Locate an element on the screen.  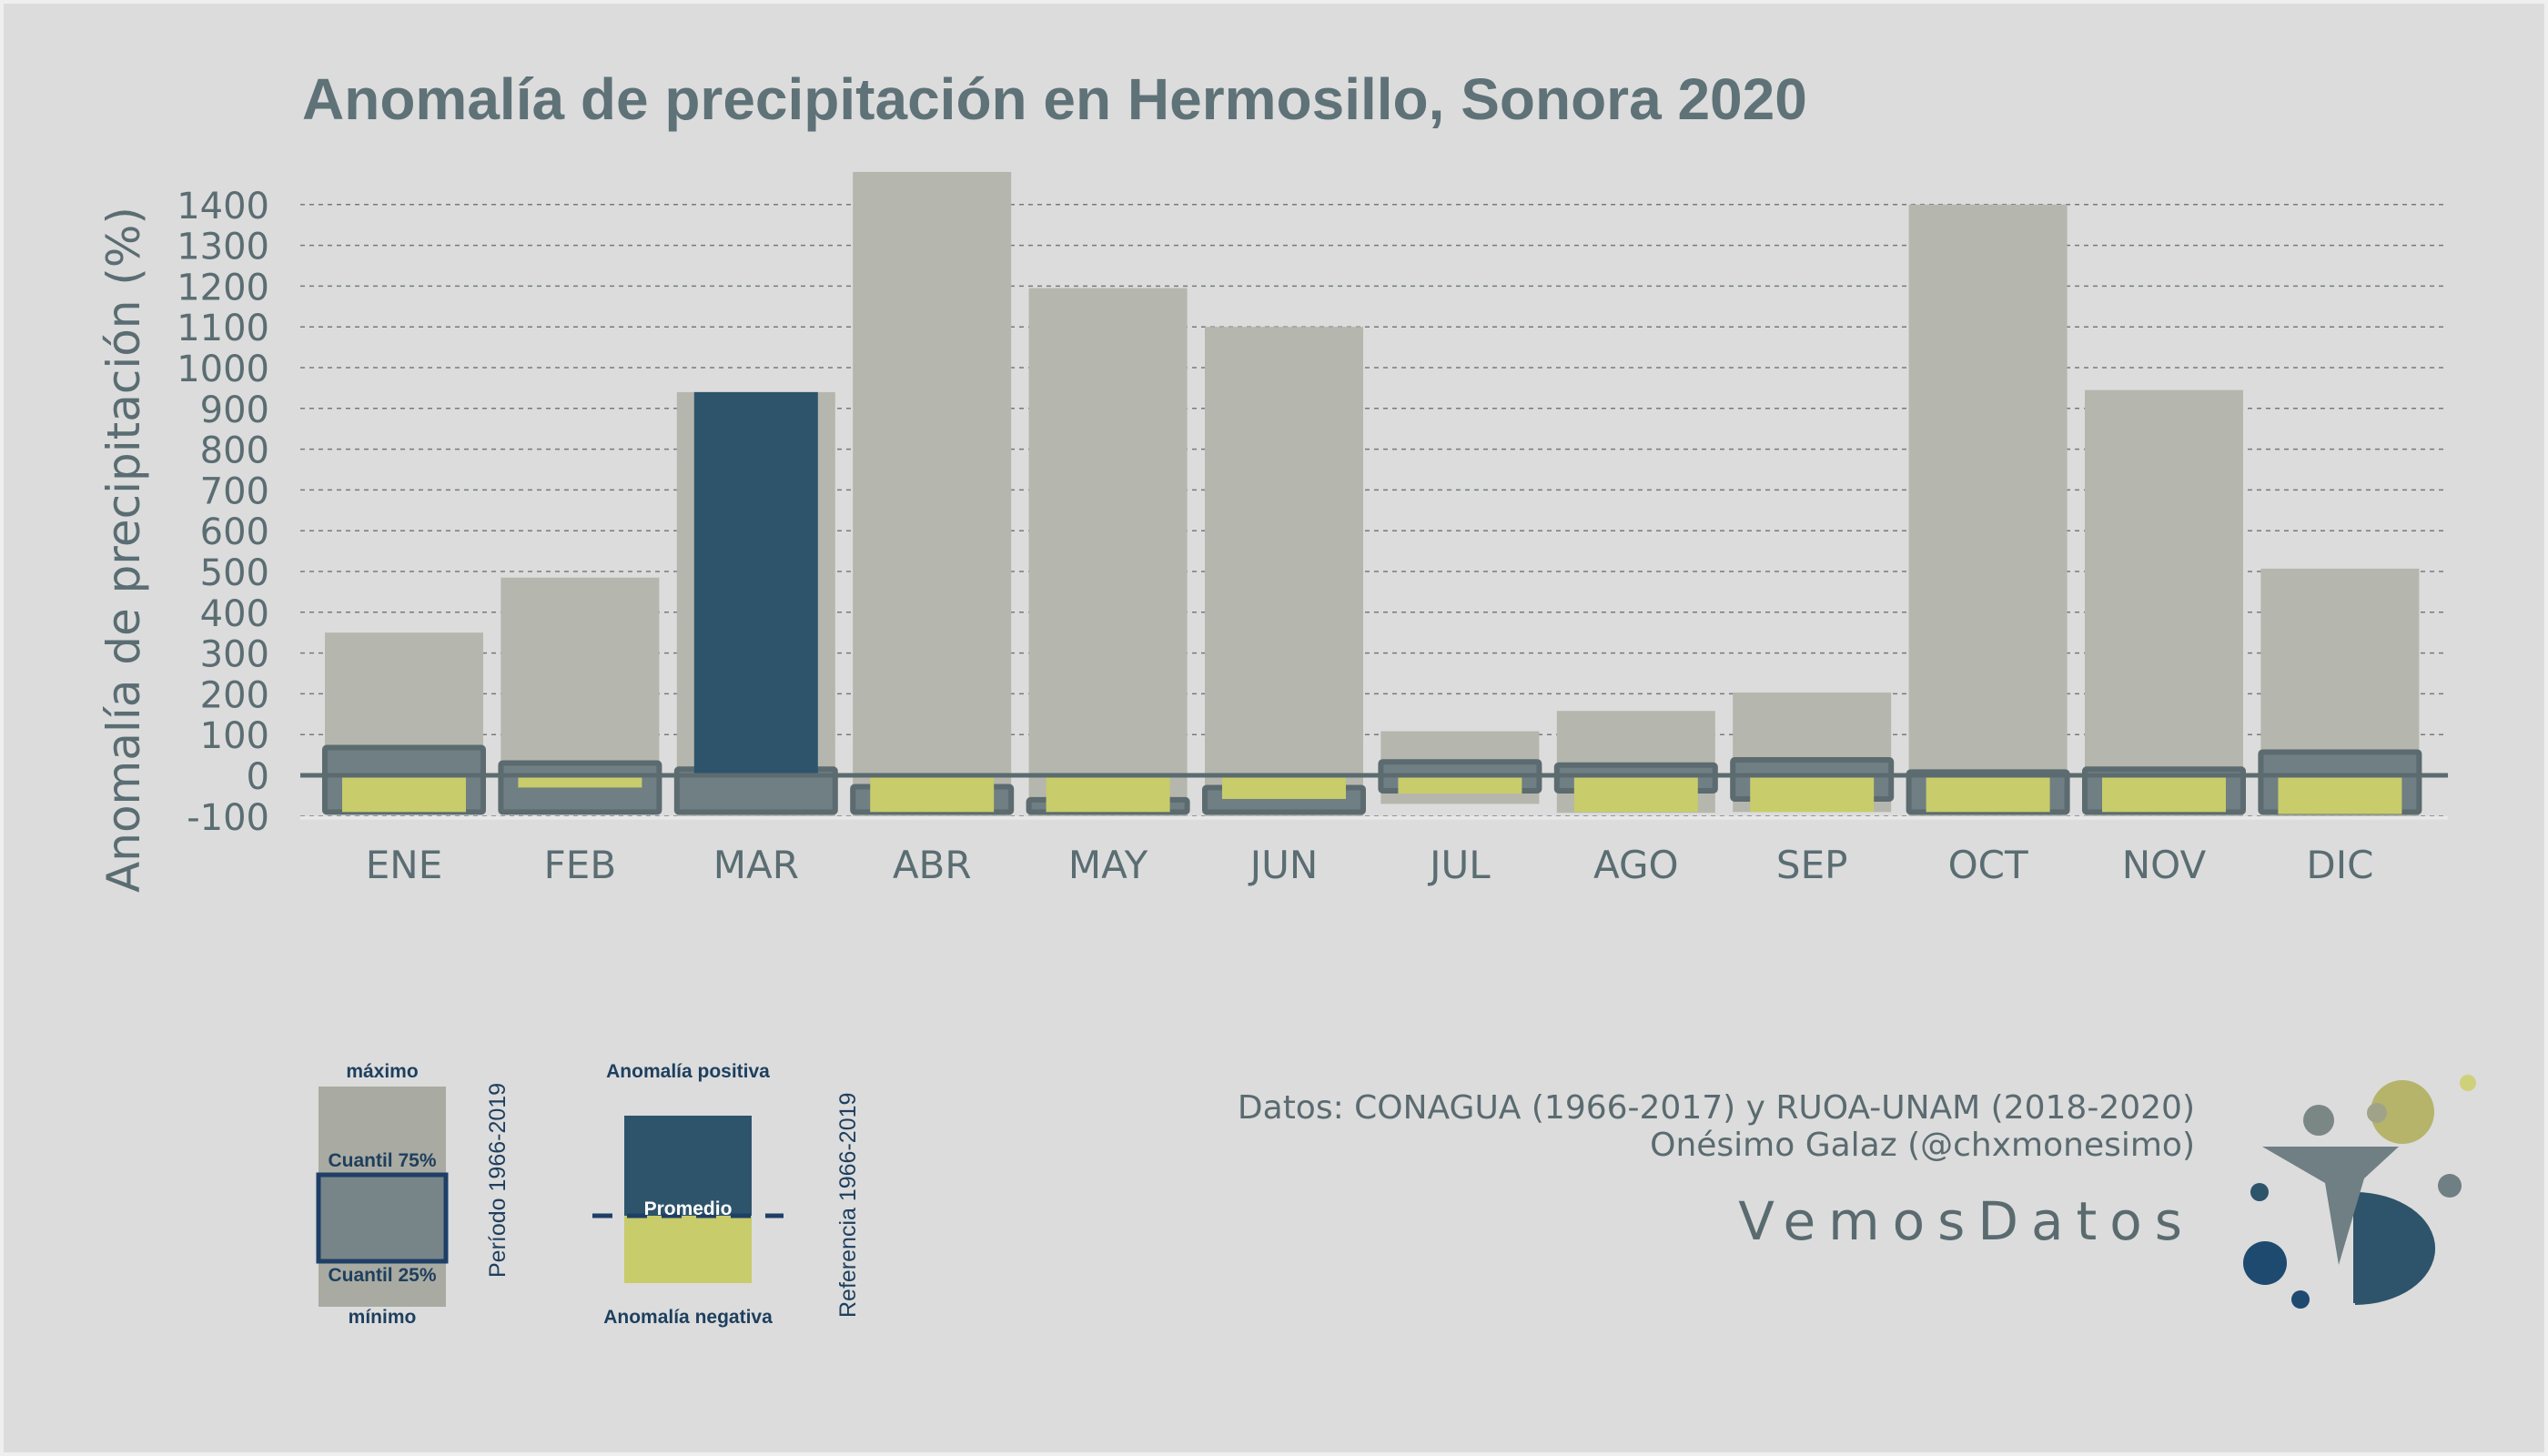
x-tick-label: AGO is located at coordinates (1636, 865).